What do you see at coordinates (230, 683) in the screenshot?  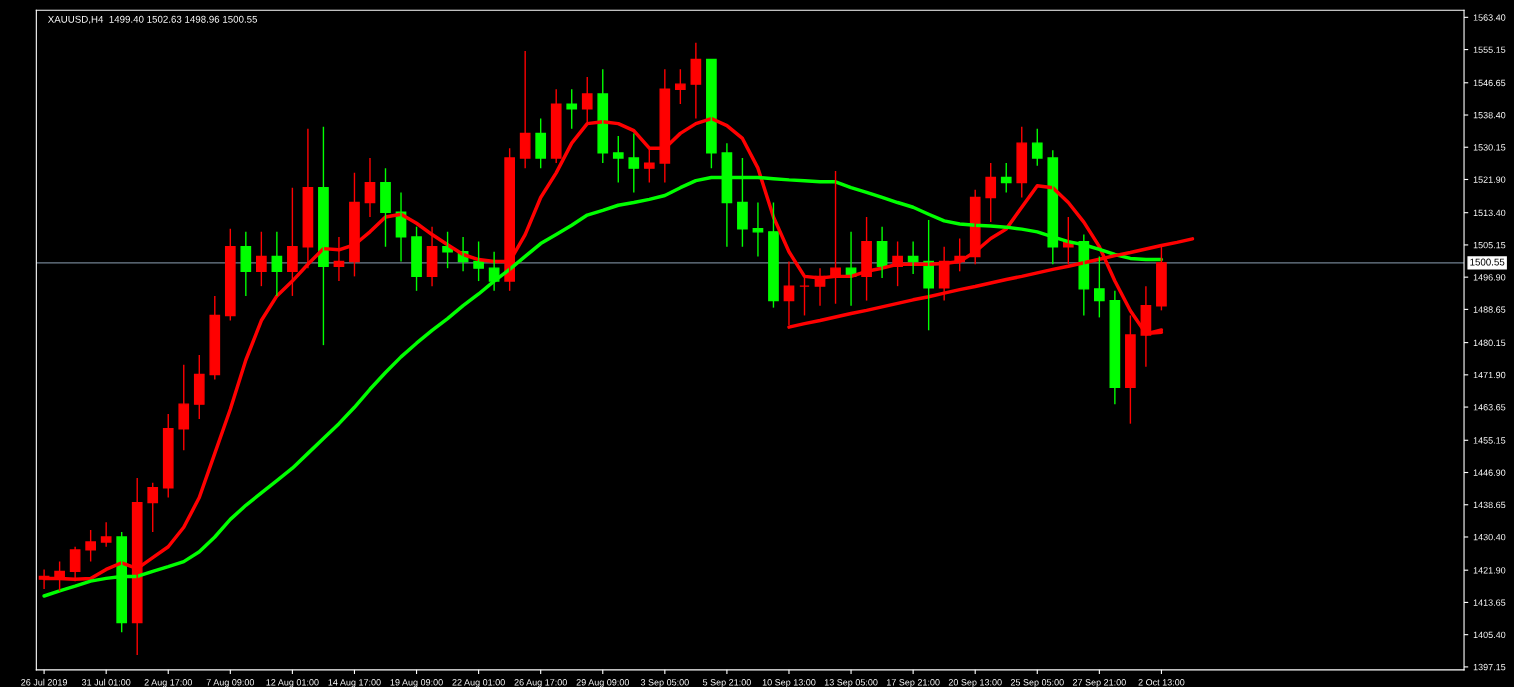 I see `x-tick-label: 7 Aug 09:00` at bounding box center [230, 683].